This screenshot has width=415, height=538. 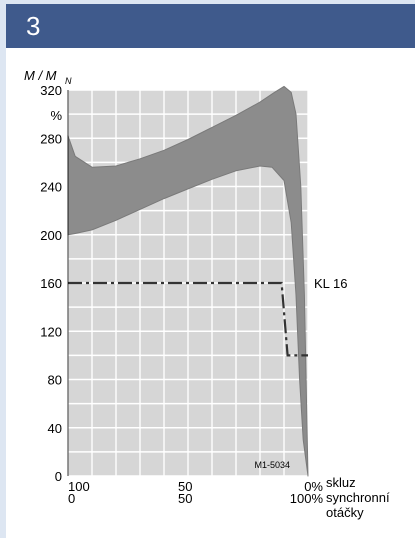 I want to click on x-tick-label-sync: 100%, so click(x=307, y=498).